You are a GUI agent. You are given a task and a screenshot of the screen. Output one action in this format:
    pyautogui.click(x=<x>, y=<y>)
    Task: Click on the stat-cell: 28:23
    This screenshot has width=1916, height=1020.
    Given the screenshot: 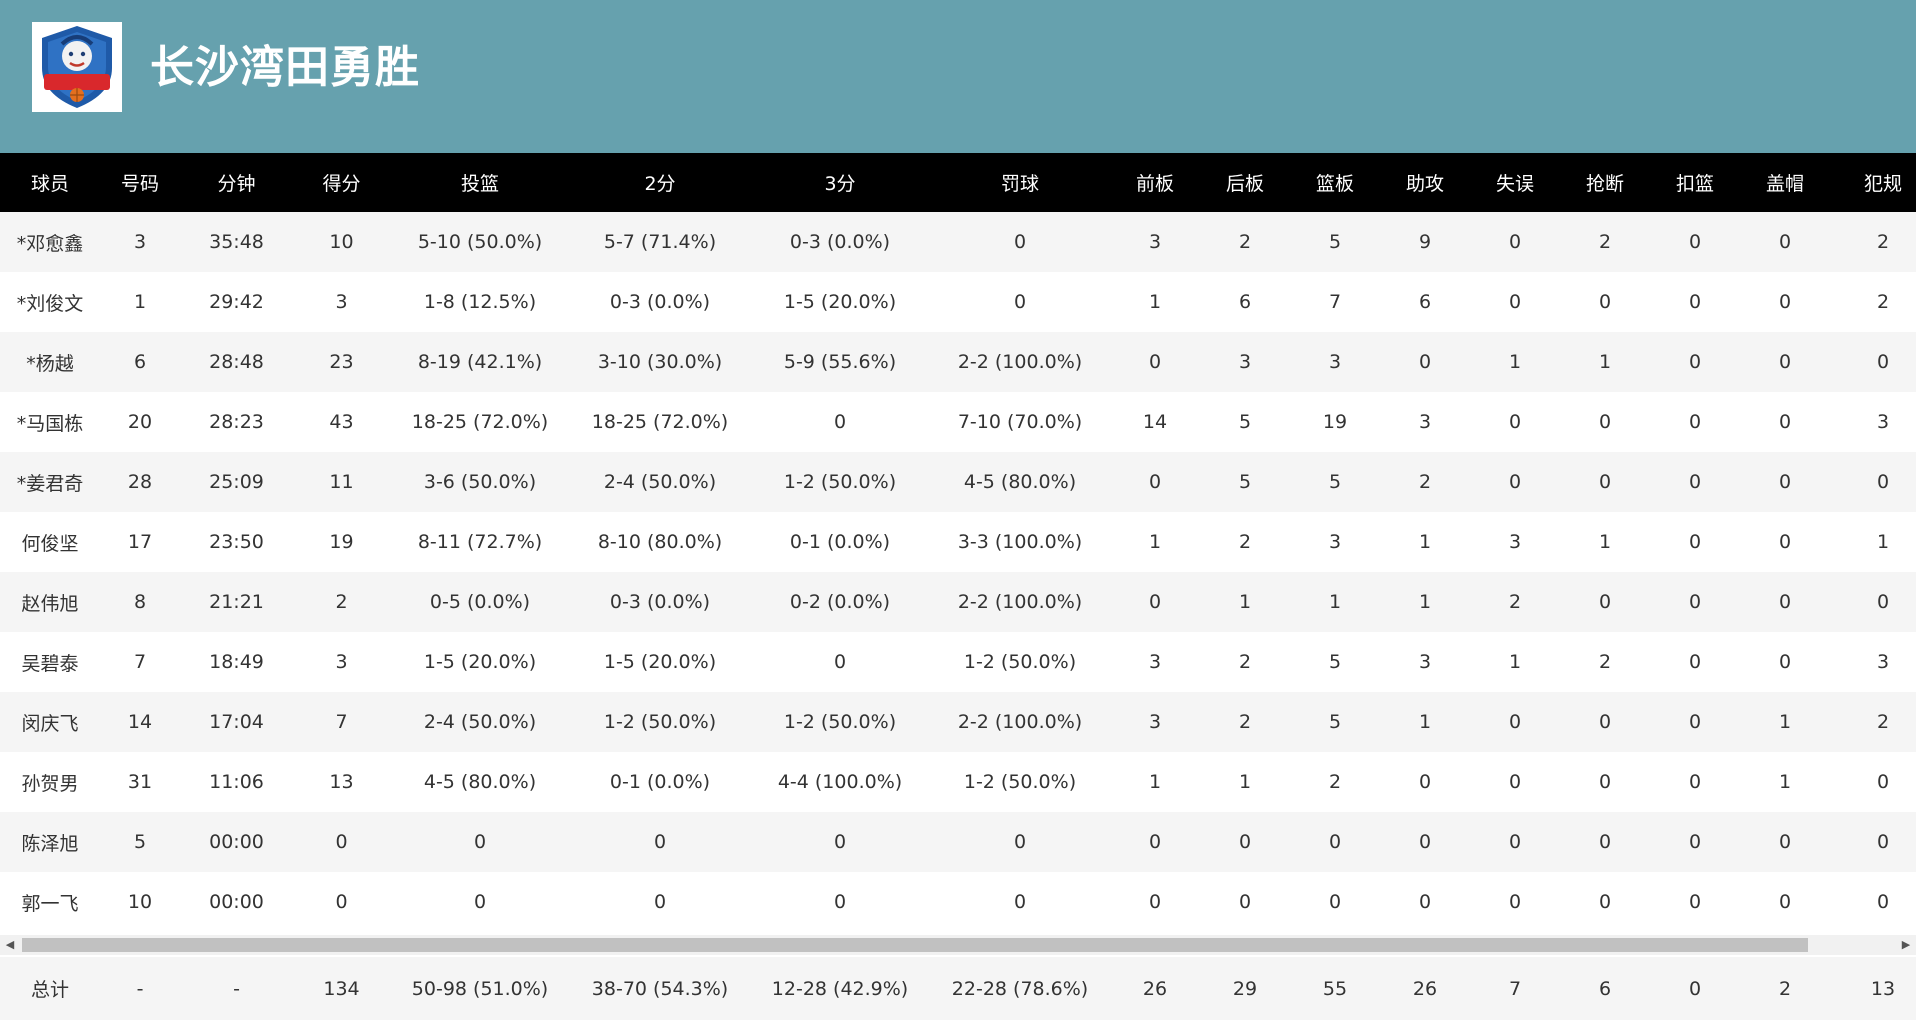 What is the action you would take?
    pyautogui.click(x=236, y=422)
    